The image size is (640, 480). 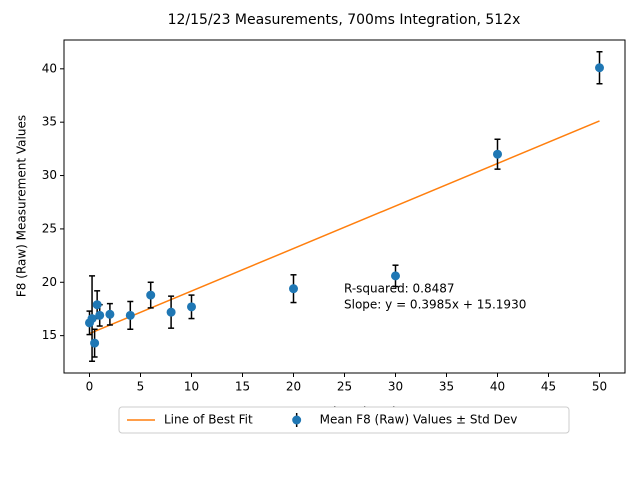 I want to click on x-tick-label: 25, so click(x=344, y=387).